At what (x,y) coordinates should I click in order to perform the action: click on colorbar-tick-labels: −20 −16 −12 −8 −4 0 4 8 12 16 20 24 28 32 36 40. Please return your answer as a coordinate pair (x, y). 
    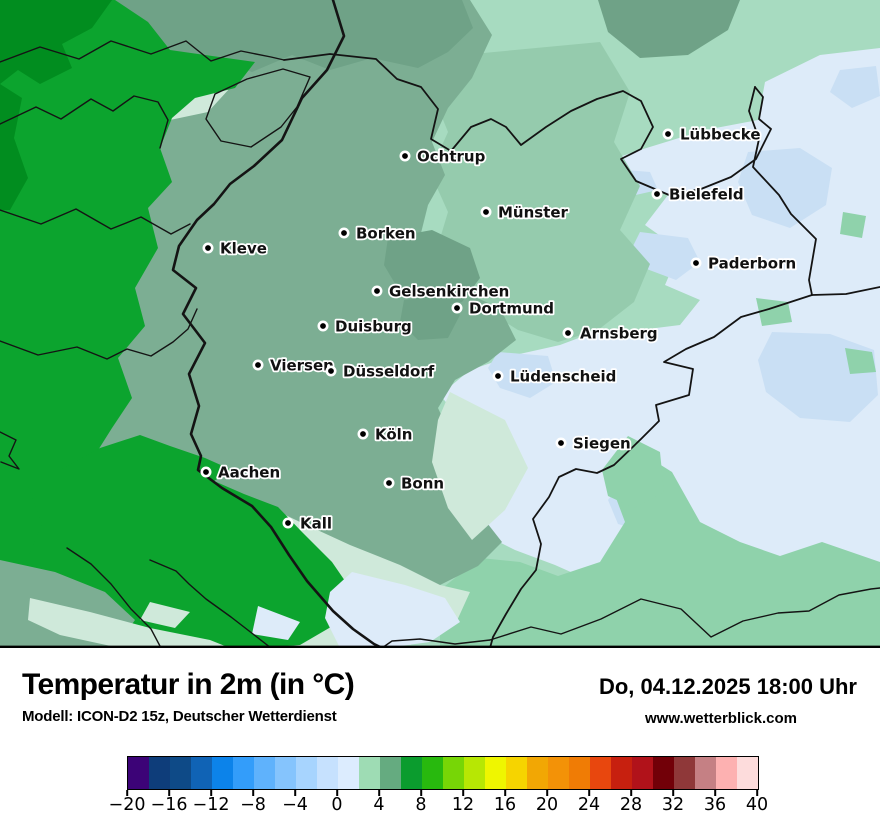
    Looking at the image, I should click on (439, 806).